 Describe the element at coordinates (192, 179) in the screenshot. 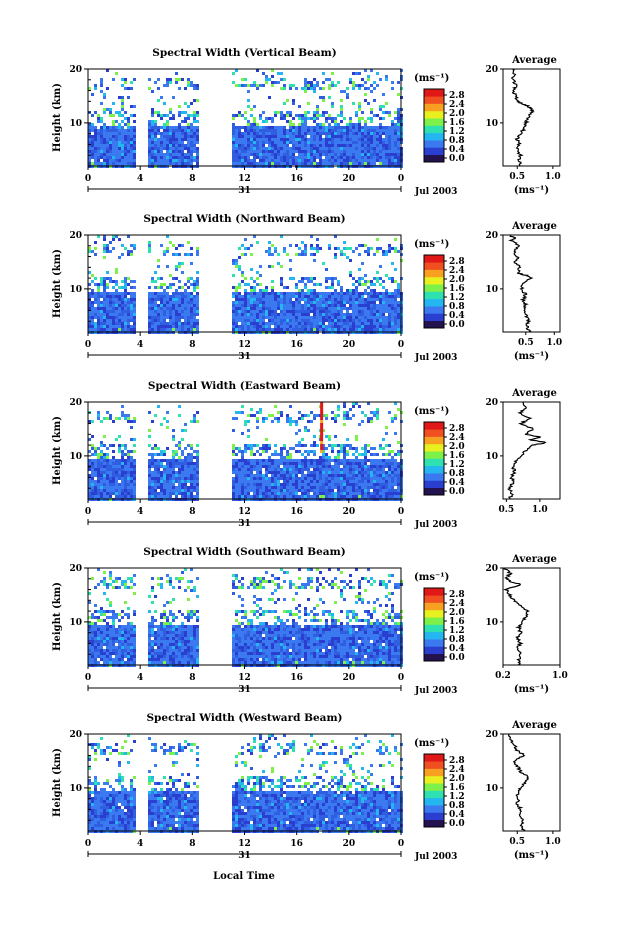

I see `x-tick-label: 8` at that location.